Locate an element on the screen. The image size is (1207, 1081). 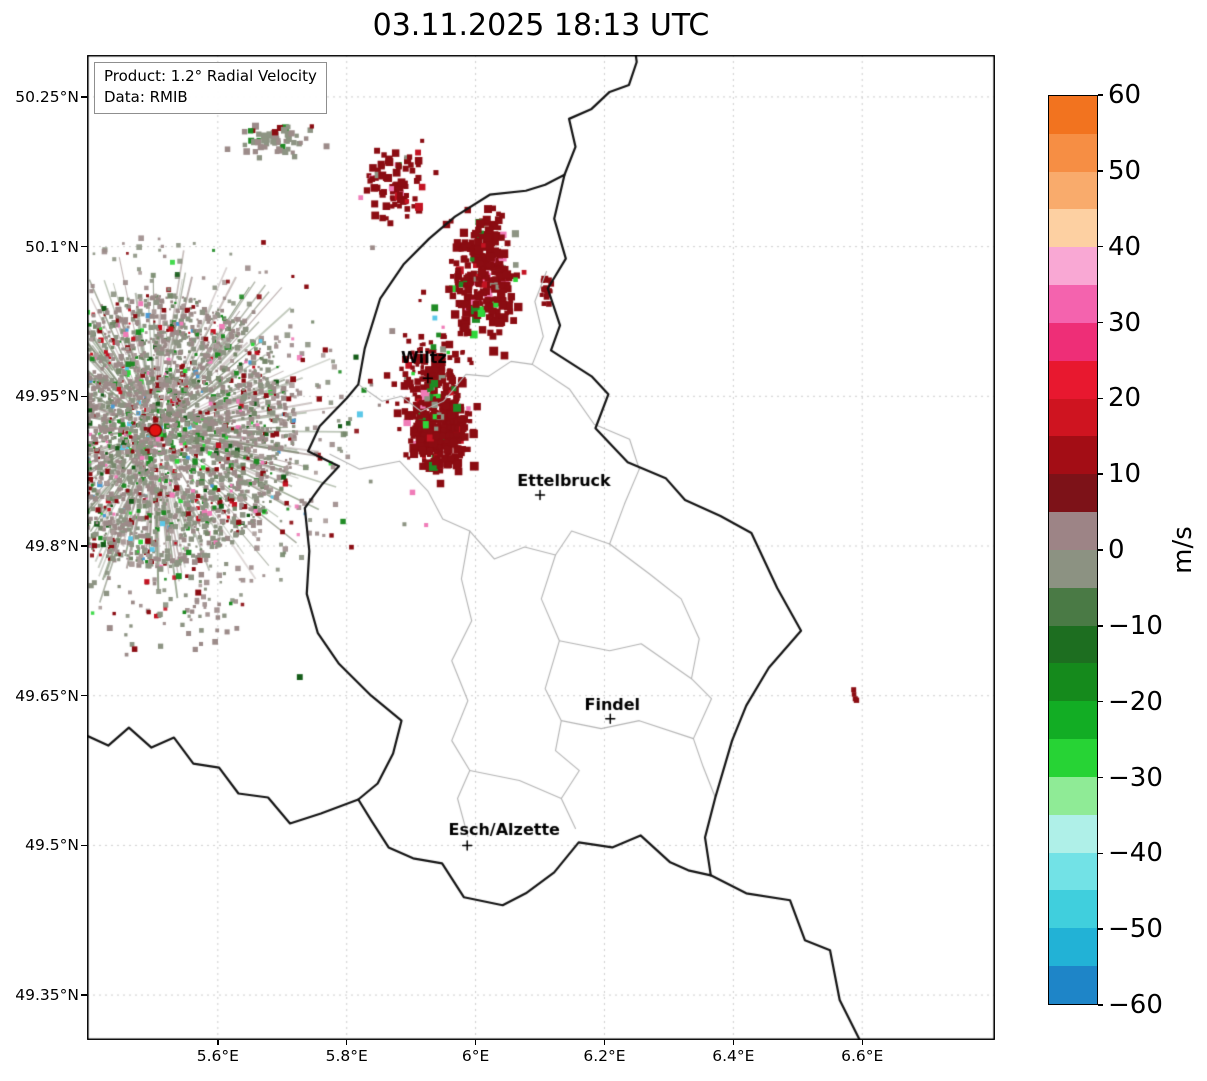
y-tick-label: 50.25°N is located at coordinates (47, 96).